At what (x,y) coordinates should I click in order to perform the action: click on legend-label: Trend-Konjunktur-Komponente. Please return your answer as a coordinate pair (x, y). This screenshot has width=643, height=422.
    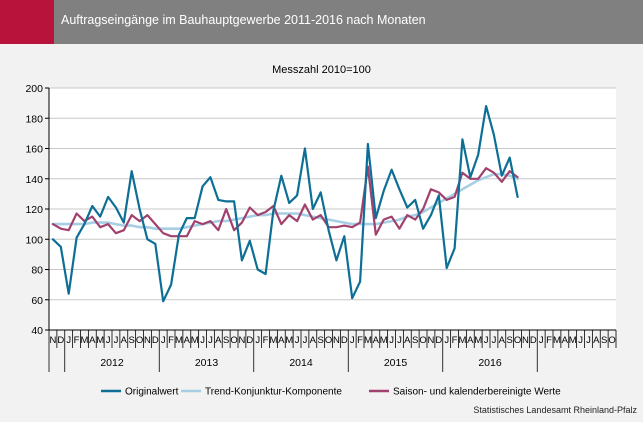
    Looking at the image, I should click on (273, 392).